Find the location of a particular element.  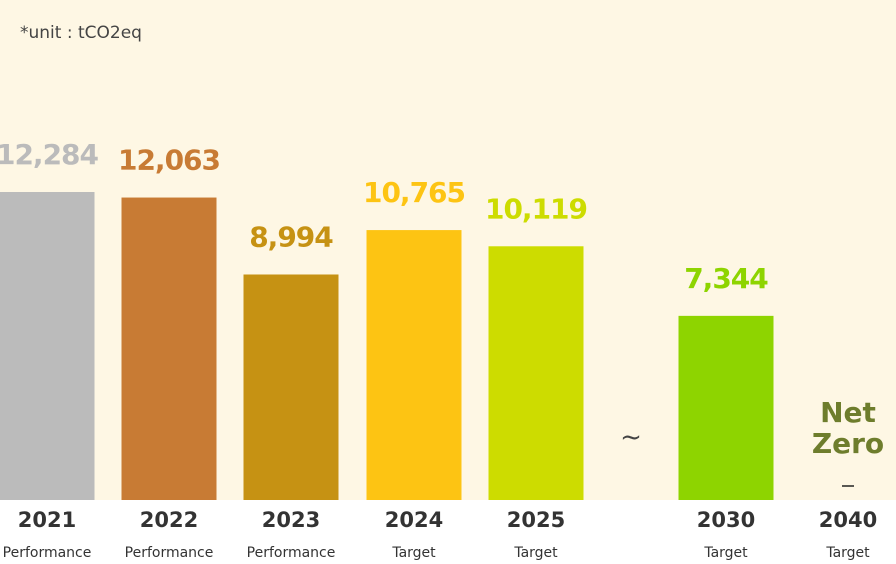

x-tick-label: 2021 is located at coordinates (47, 520).